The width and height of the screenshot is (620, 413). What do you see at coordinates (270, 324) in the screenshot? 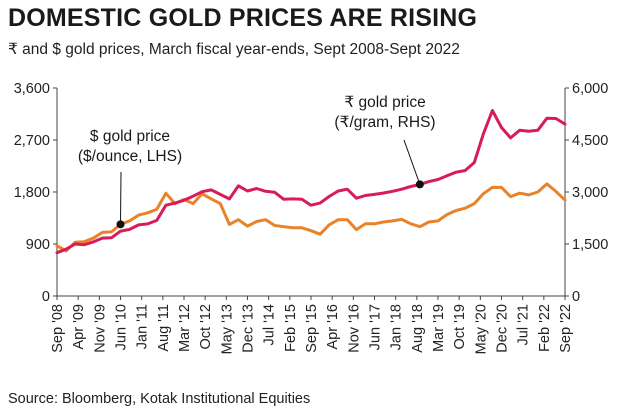
I see `x-tick-label: Jul '14` at bounding box center [270, 324].